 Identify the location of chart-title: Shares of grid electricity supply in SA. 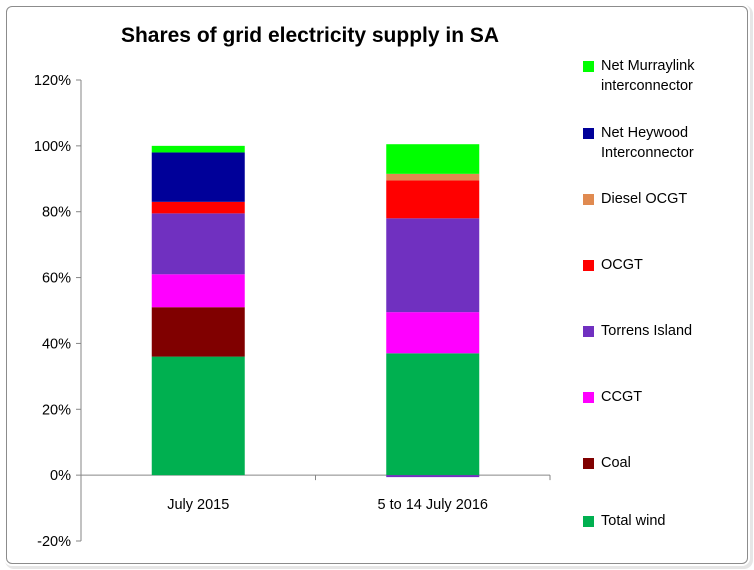
(310, 35).